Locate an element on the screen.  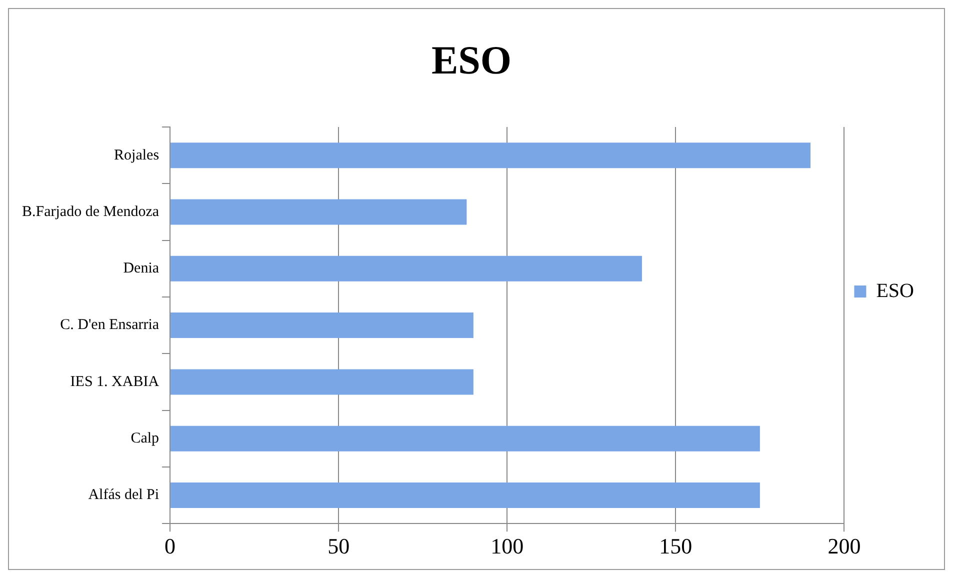
y-tick-label: Alfás del Pi is located at coordinates (124, 495).